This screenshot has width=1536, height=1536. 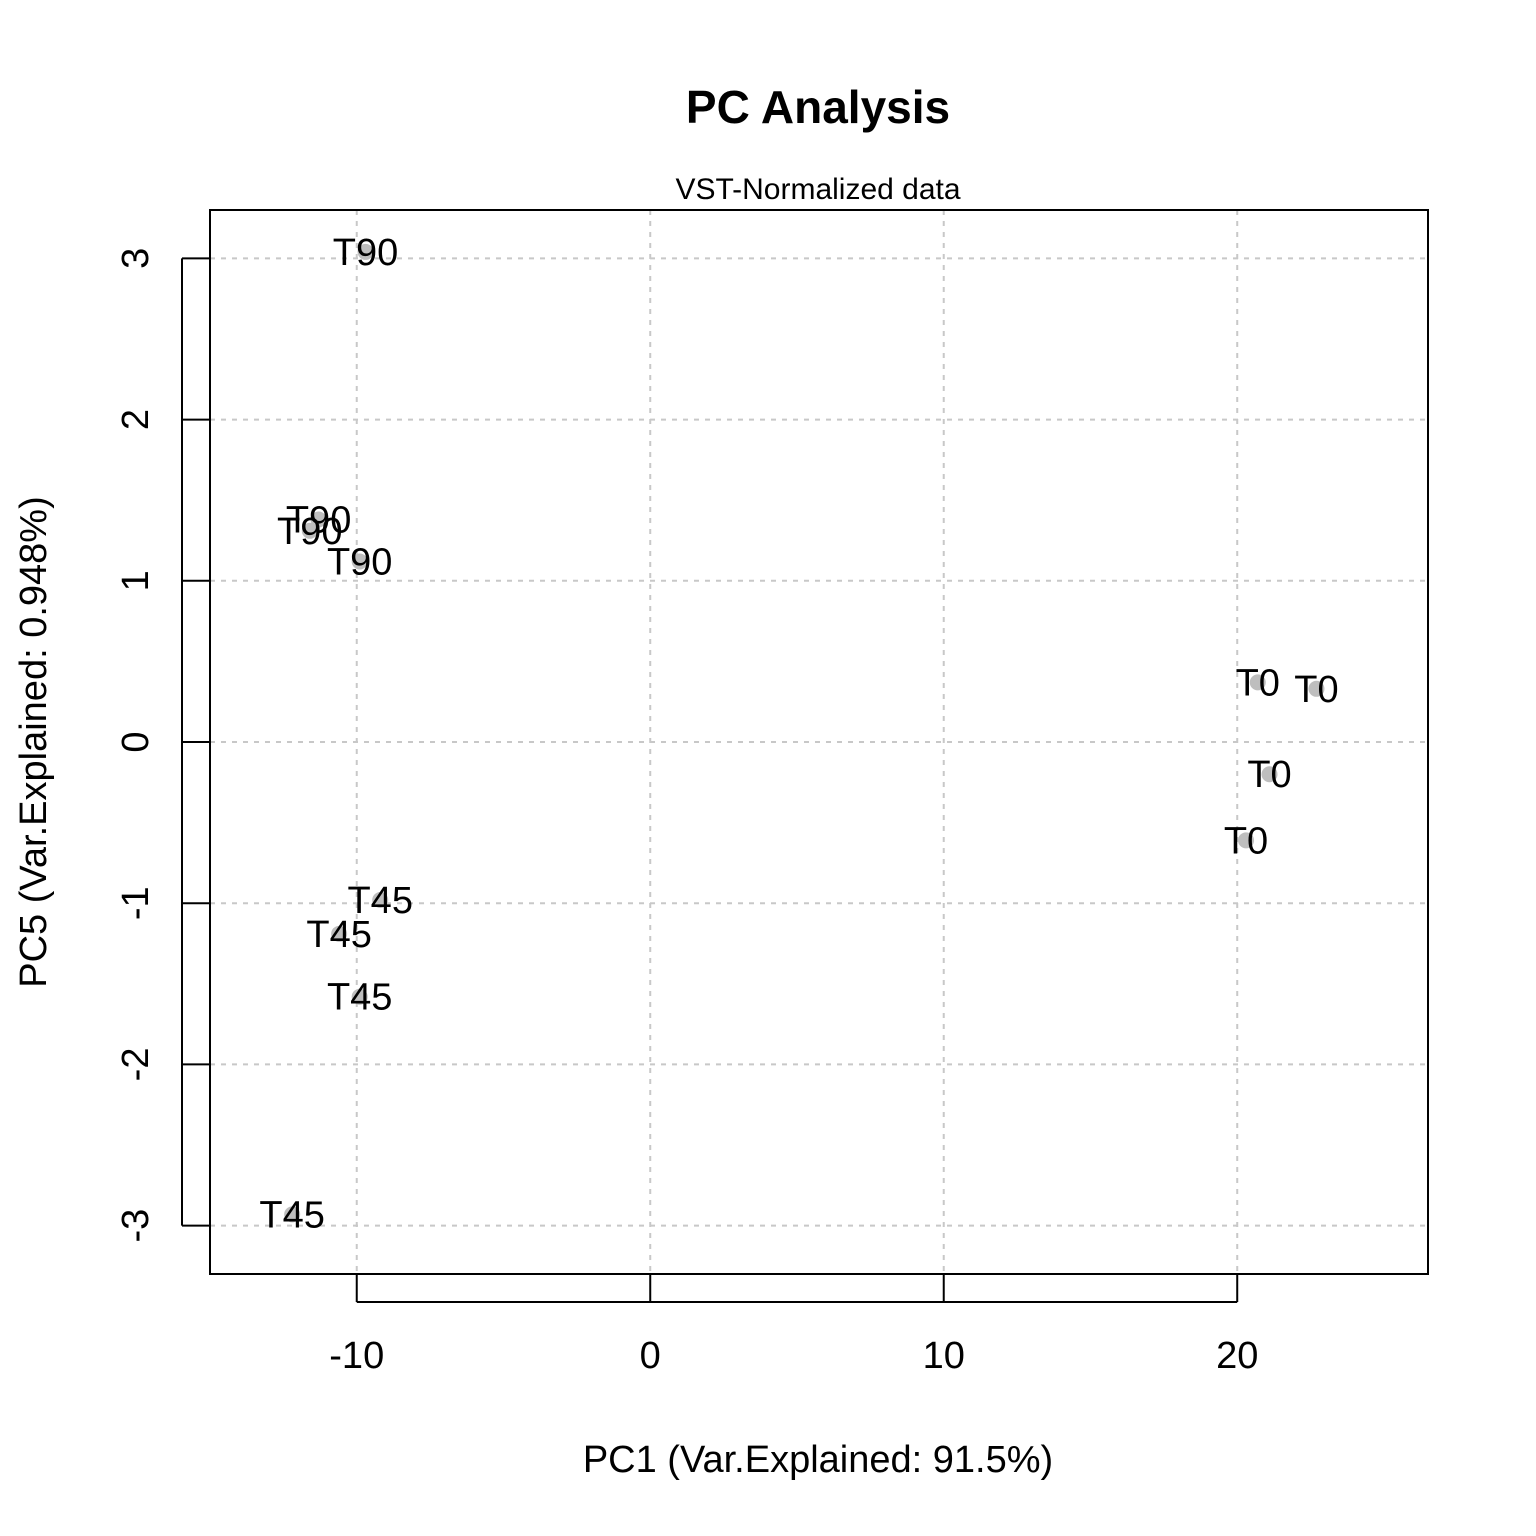 I want to click on y-tick-label: -3, so click(x=136, y=1226).